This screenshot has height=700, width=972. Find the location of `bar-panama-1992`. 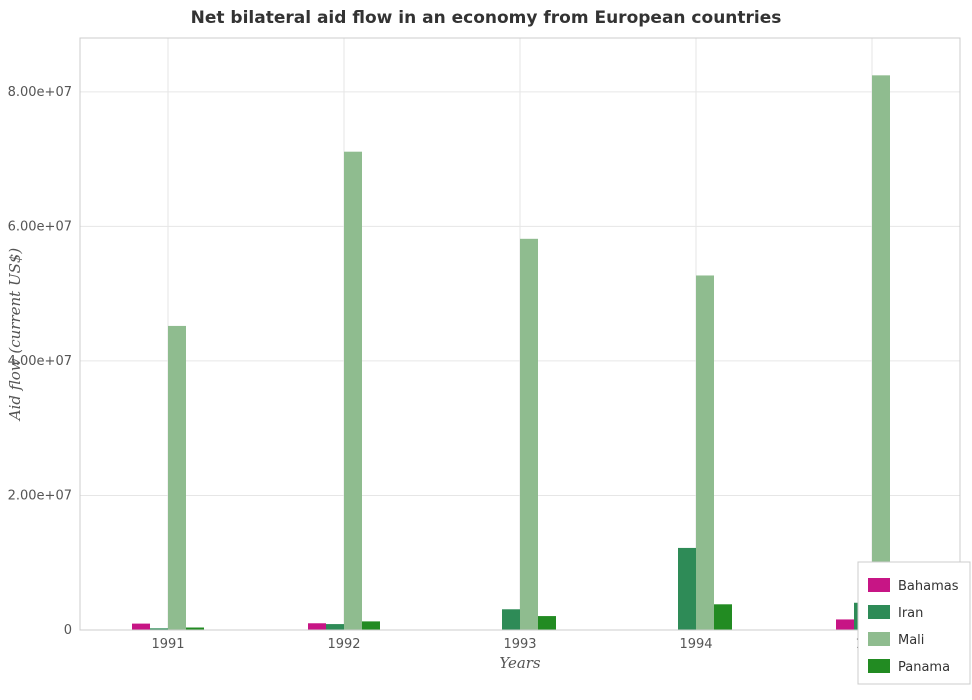

bar-panama-1992 is located at coordinates (371, 625).